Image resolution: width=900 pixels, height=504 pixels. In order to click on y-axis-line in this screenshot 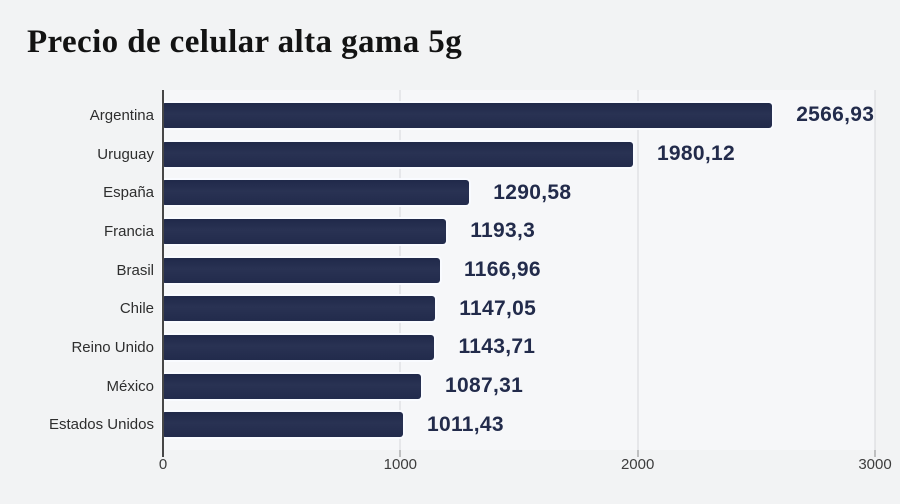, I will do `click(163, 273)`.